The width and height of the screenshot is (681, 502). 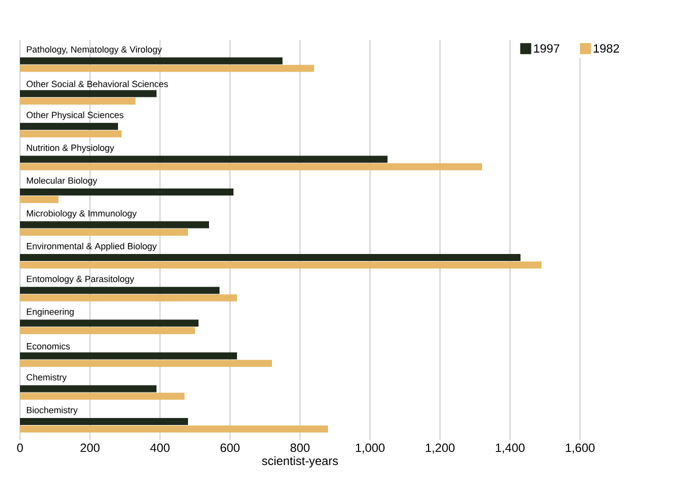 I want to click on y-tick-label: Economics, so click(x=48, y=346).